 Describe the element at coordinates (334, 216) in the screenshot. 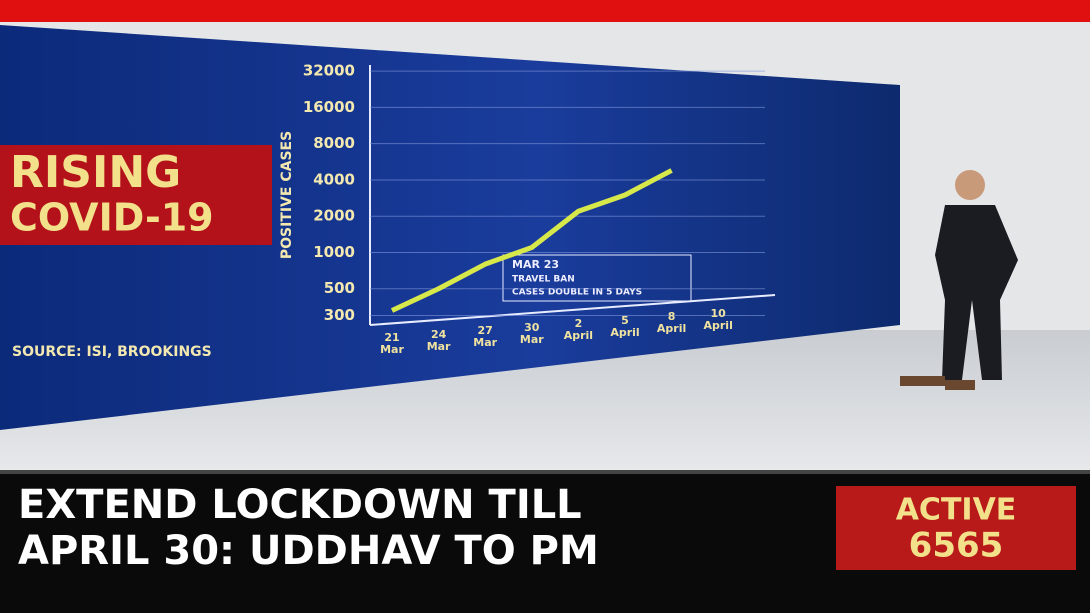

I see `y-tick-label: 2000` at that location.